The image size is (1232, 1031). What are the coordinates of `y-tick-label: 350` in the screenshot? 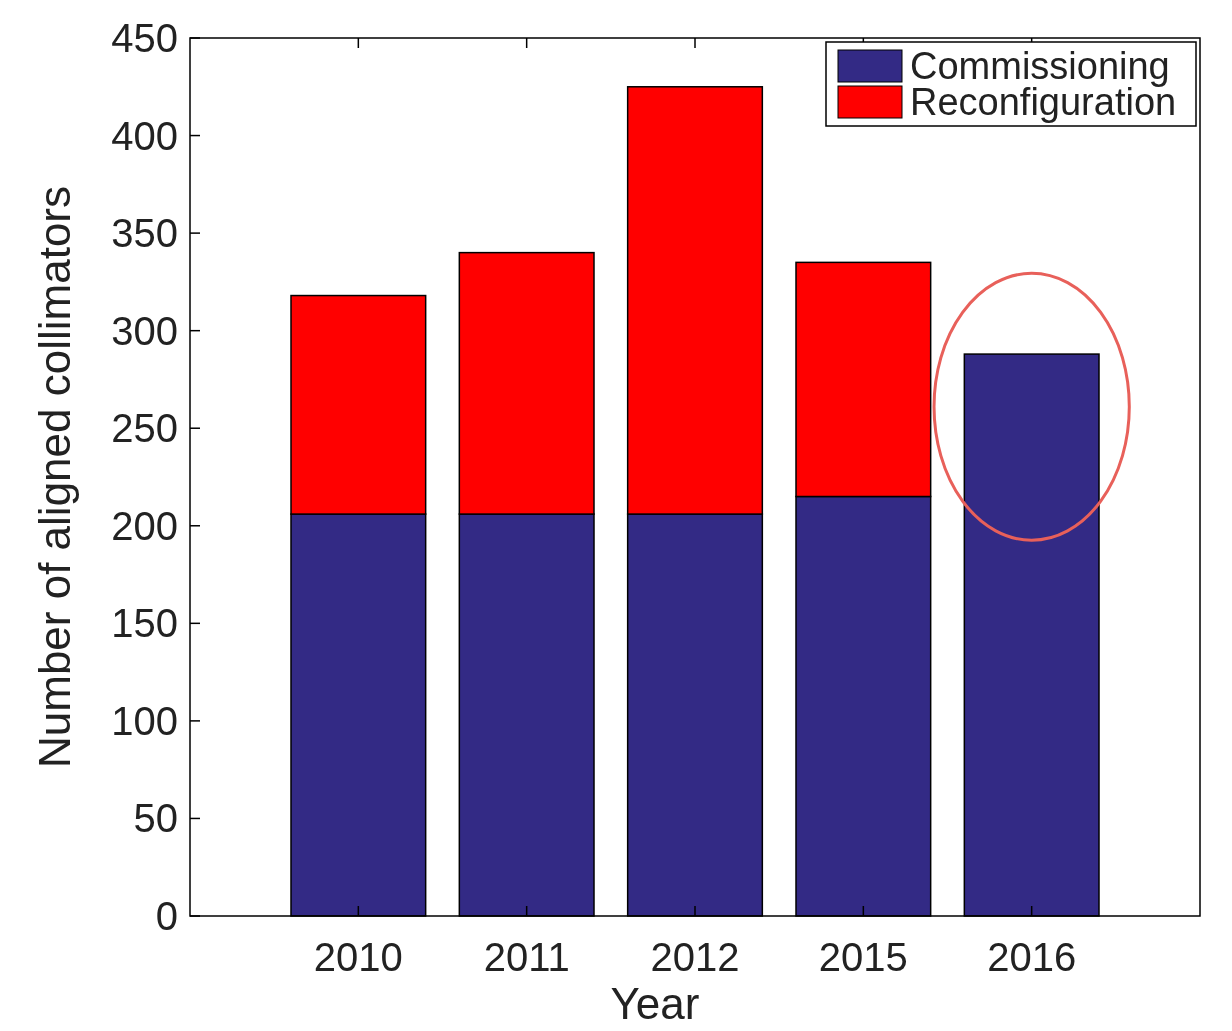 It's located at (144, 233).